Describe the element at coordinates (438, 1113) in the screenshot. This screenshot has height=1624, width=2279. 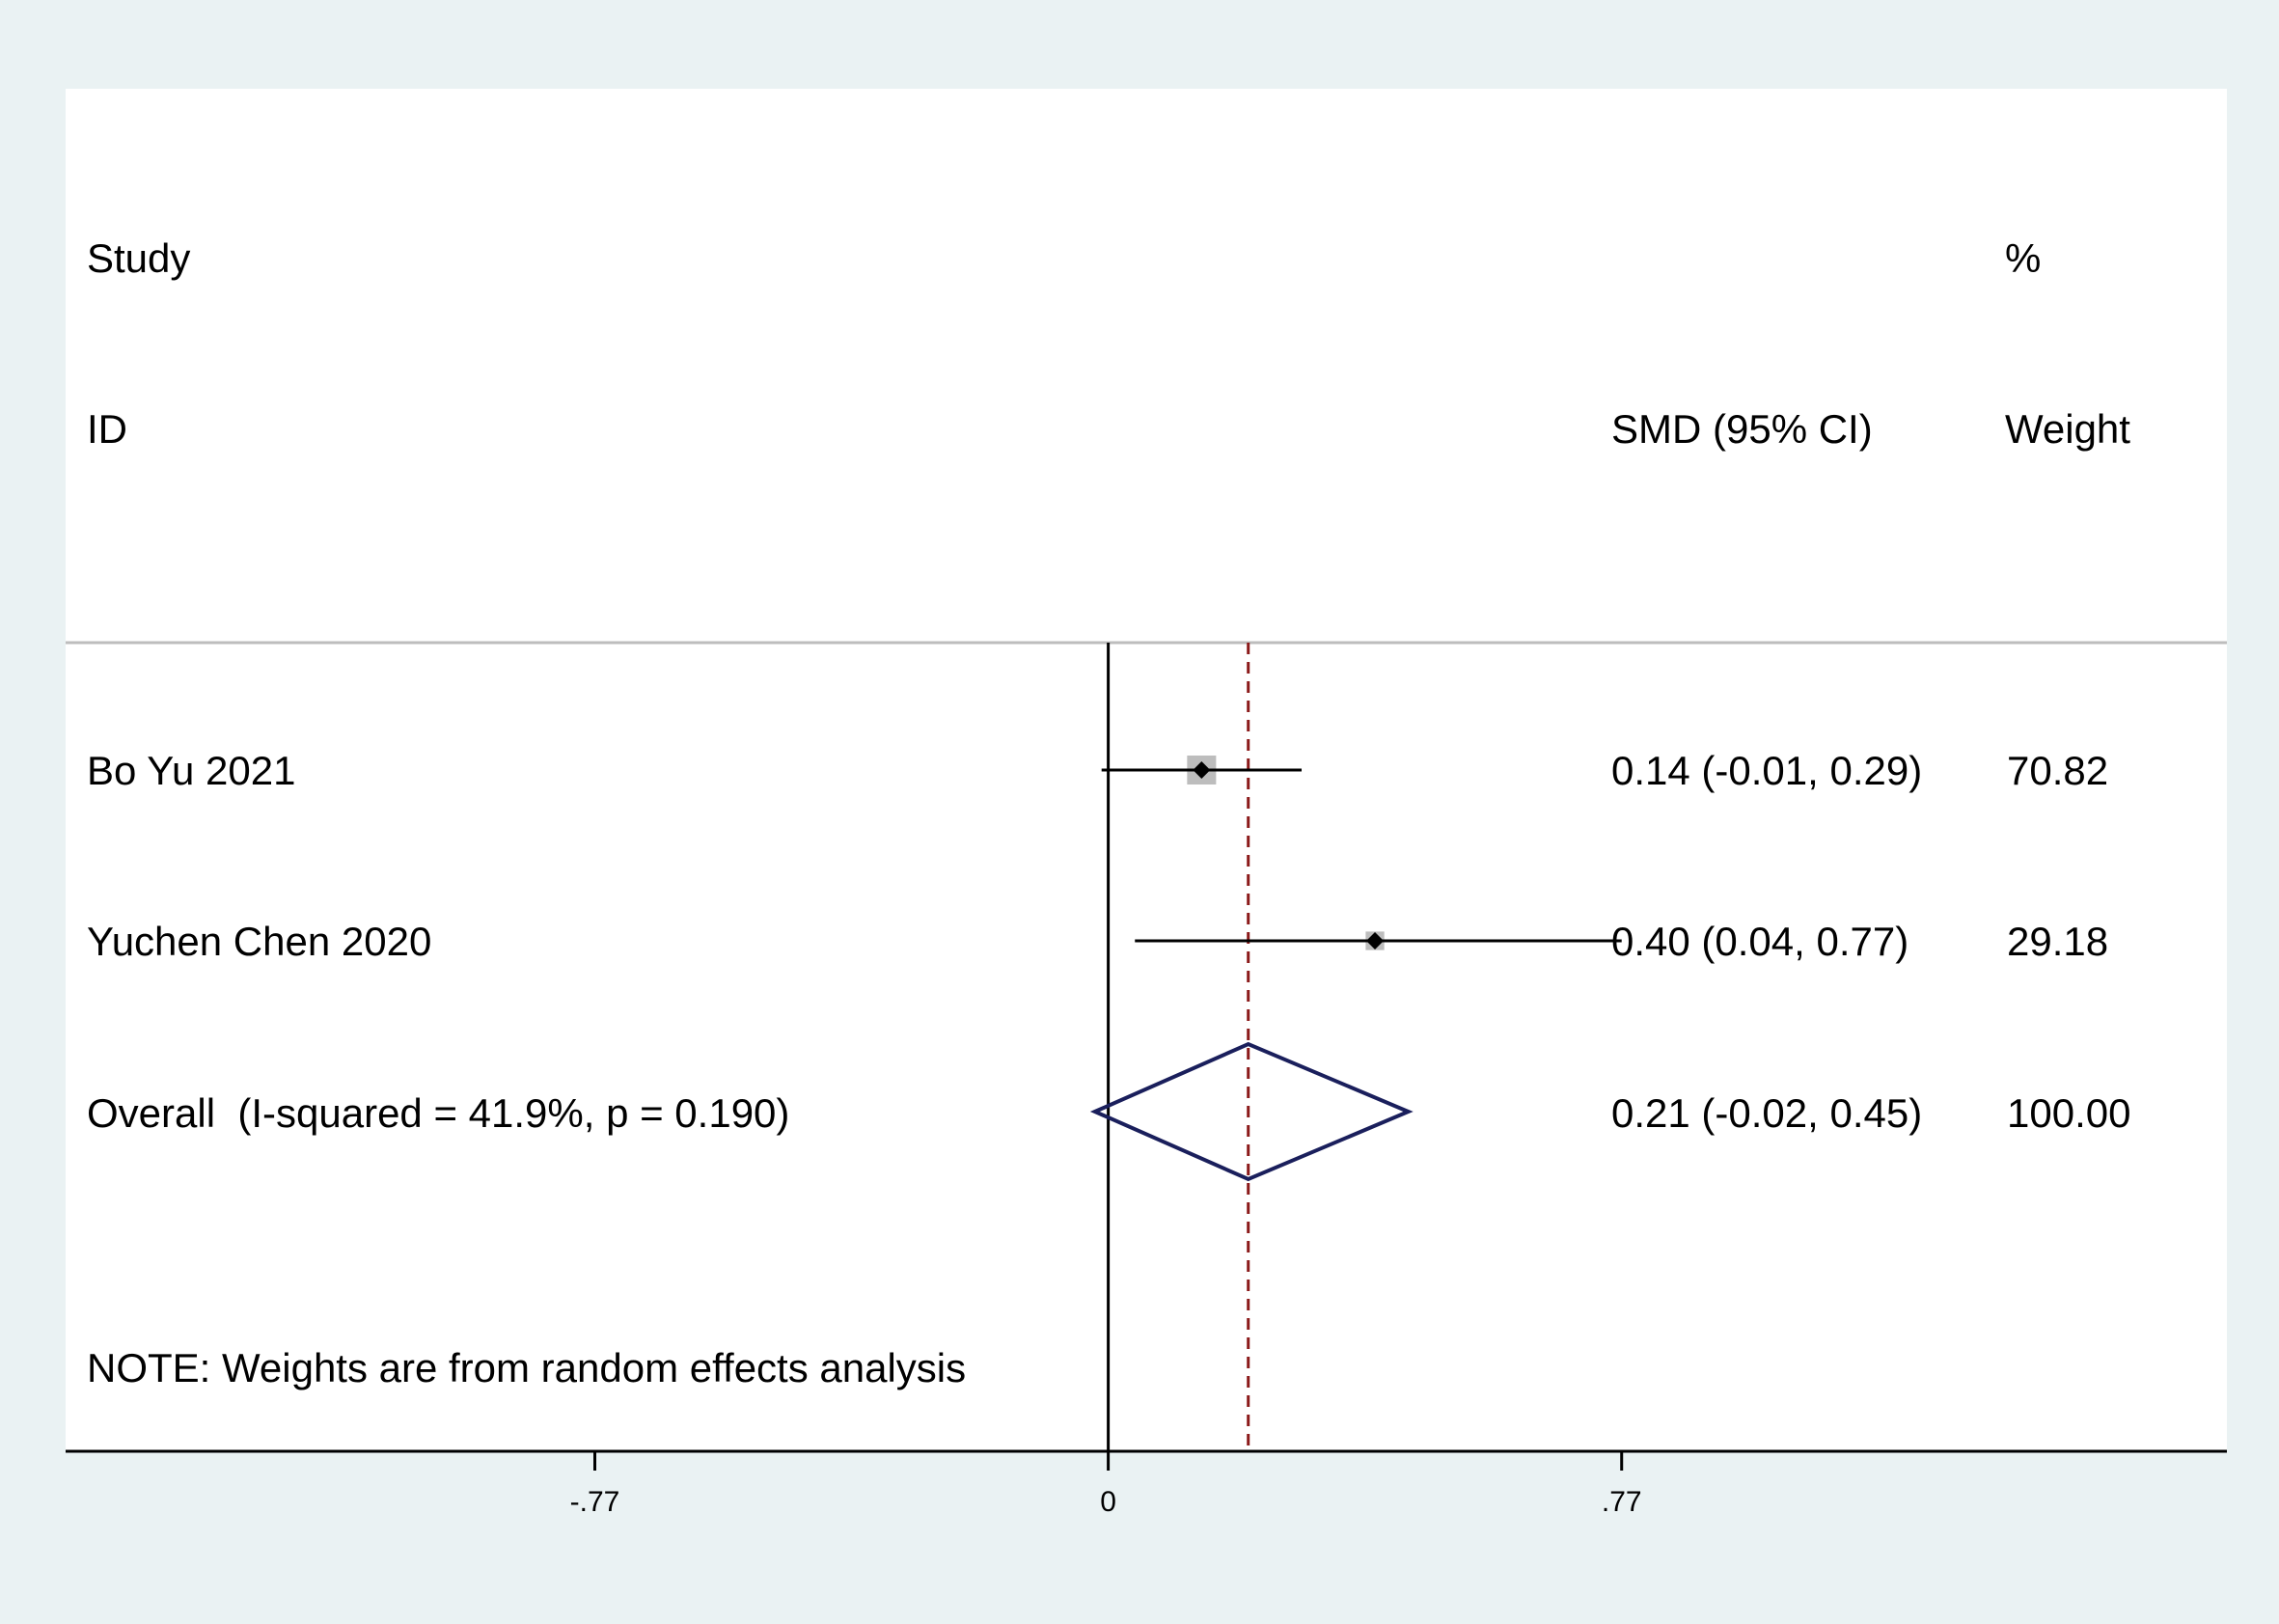
I see `overall-label: Overall (I-squared = 41.9%, p = 0.190)` at that location.